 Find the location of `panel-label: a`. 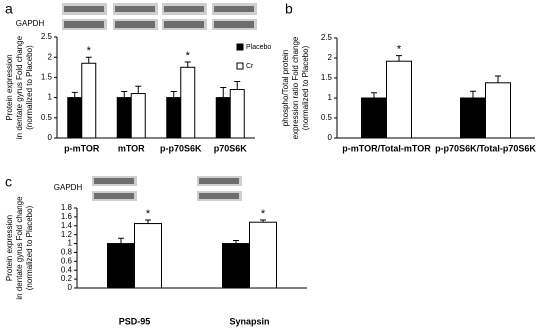

panel-label: a is located at coordinates (9, 9).